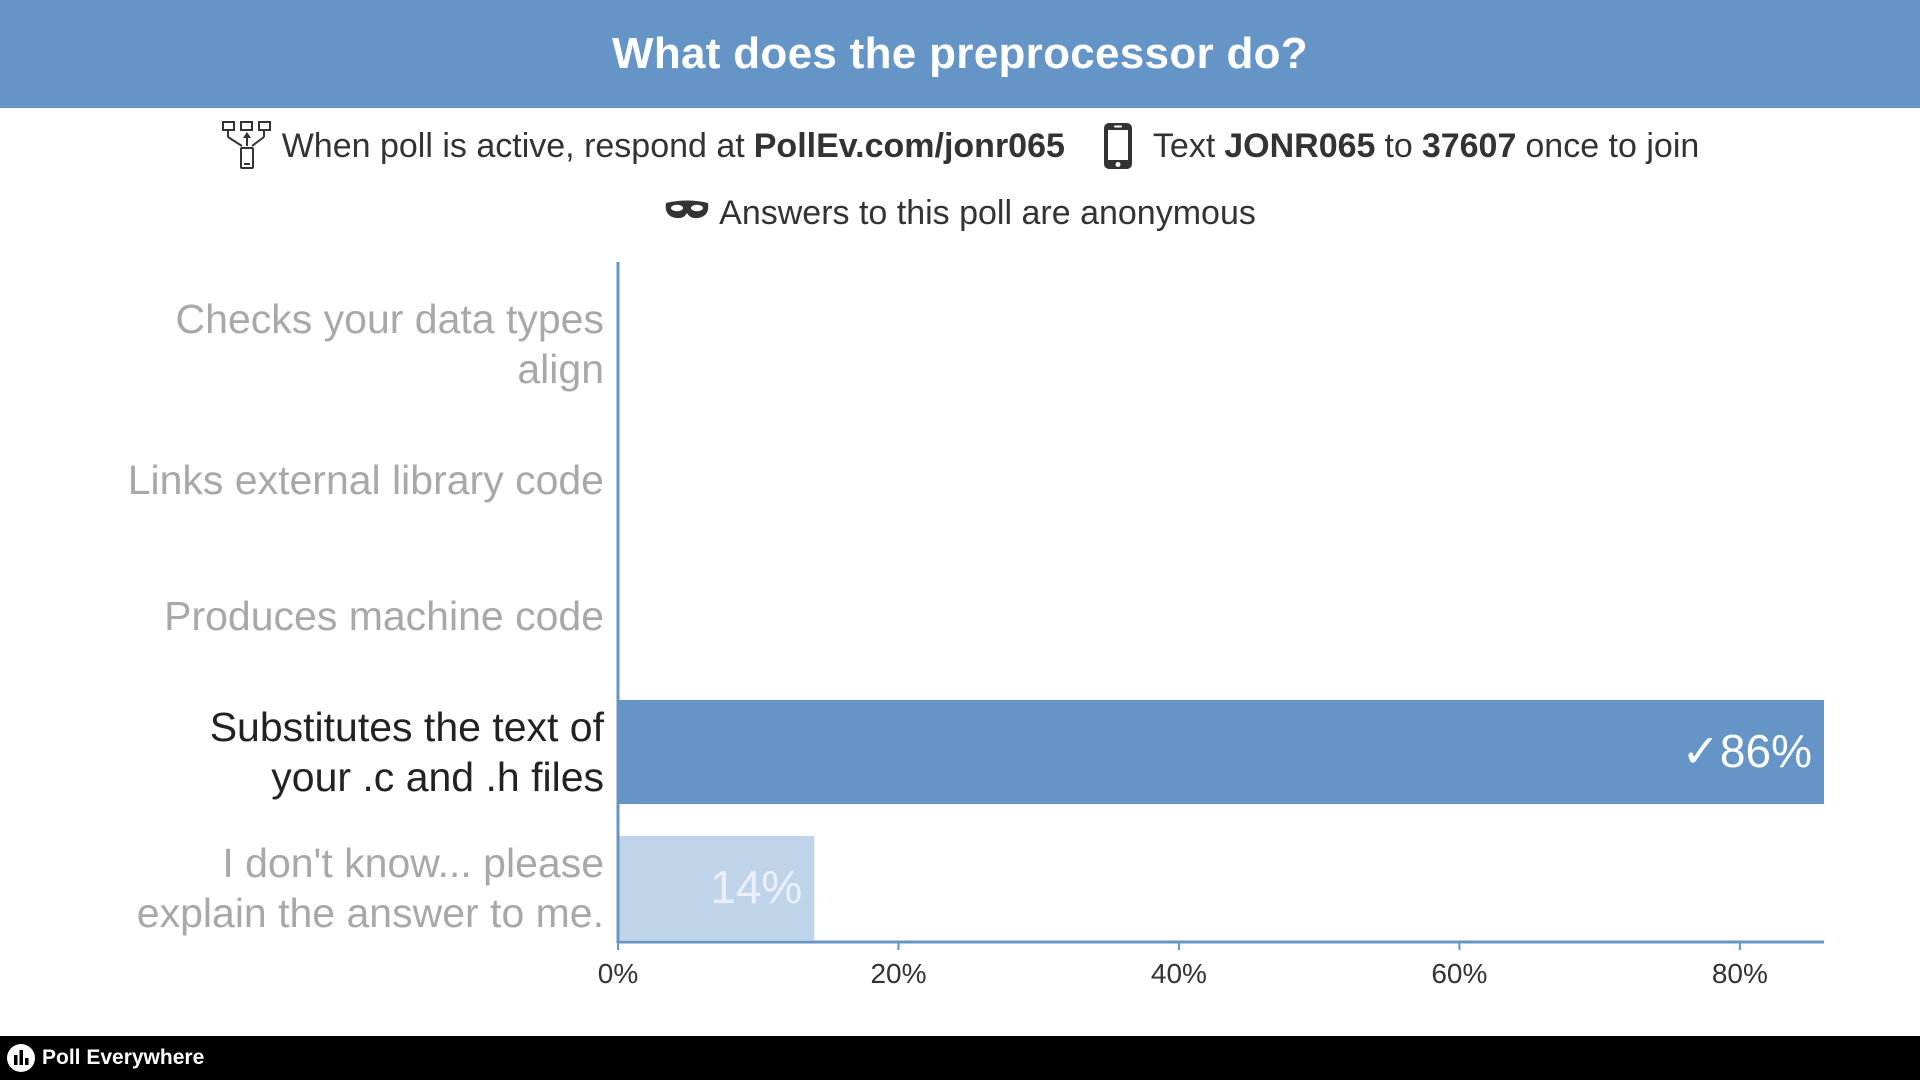 Image resolution: width=1920 pixels, height=1080 pixels. Describe the element at coordinates (987, 212) in the screenshot. I see `anonymous-text: Answers to this poll are anonymous` at that location.